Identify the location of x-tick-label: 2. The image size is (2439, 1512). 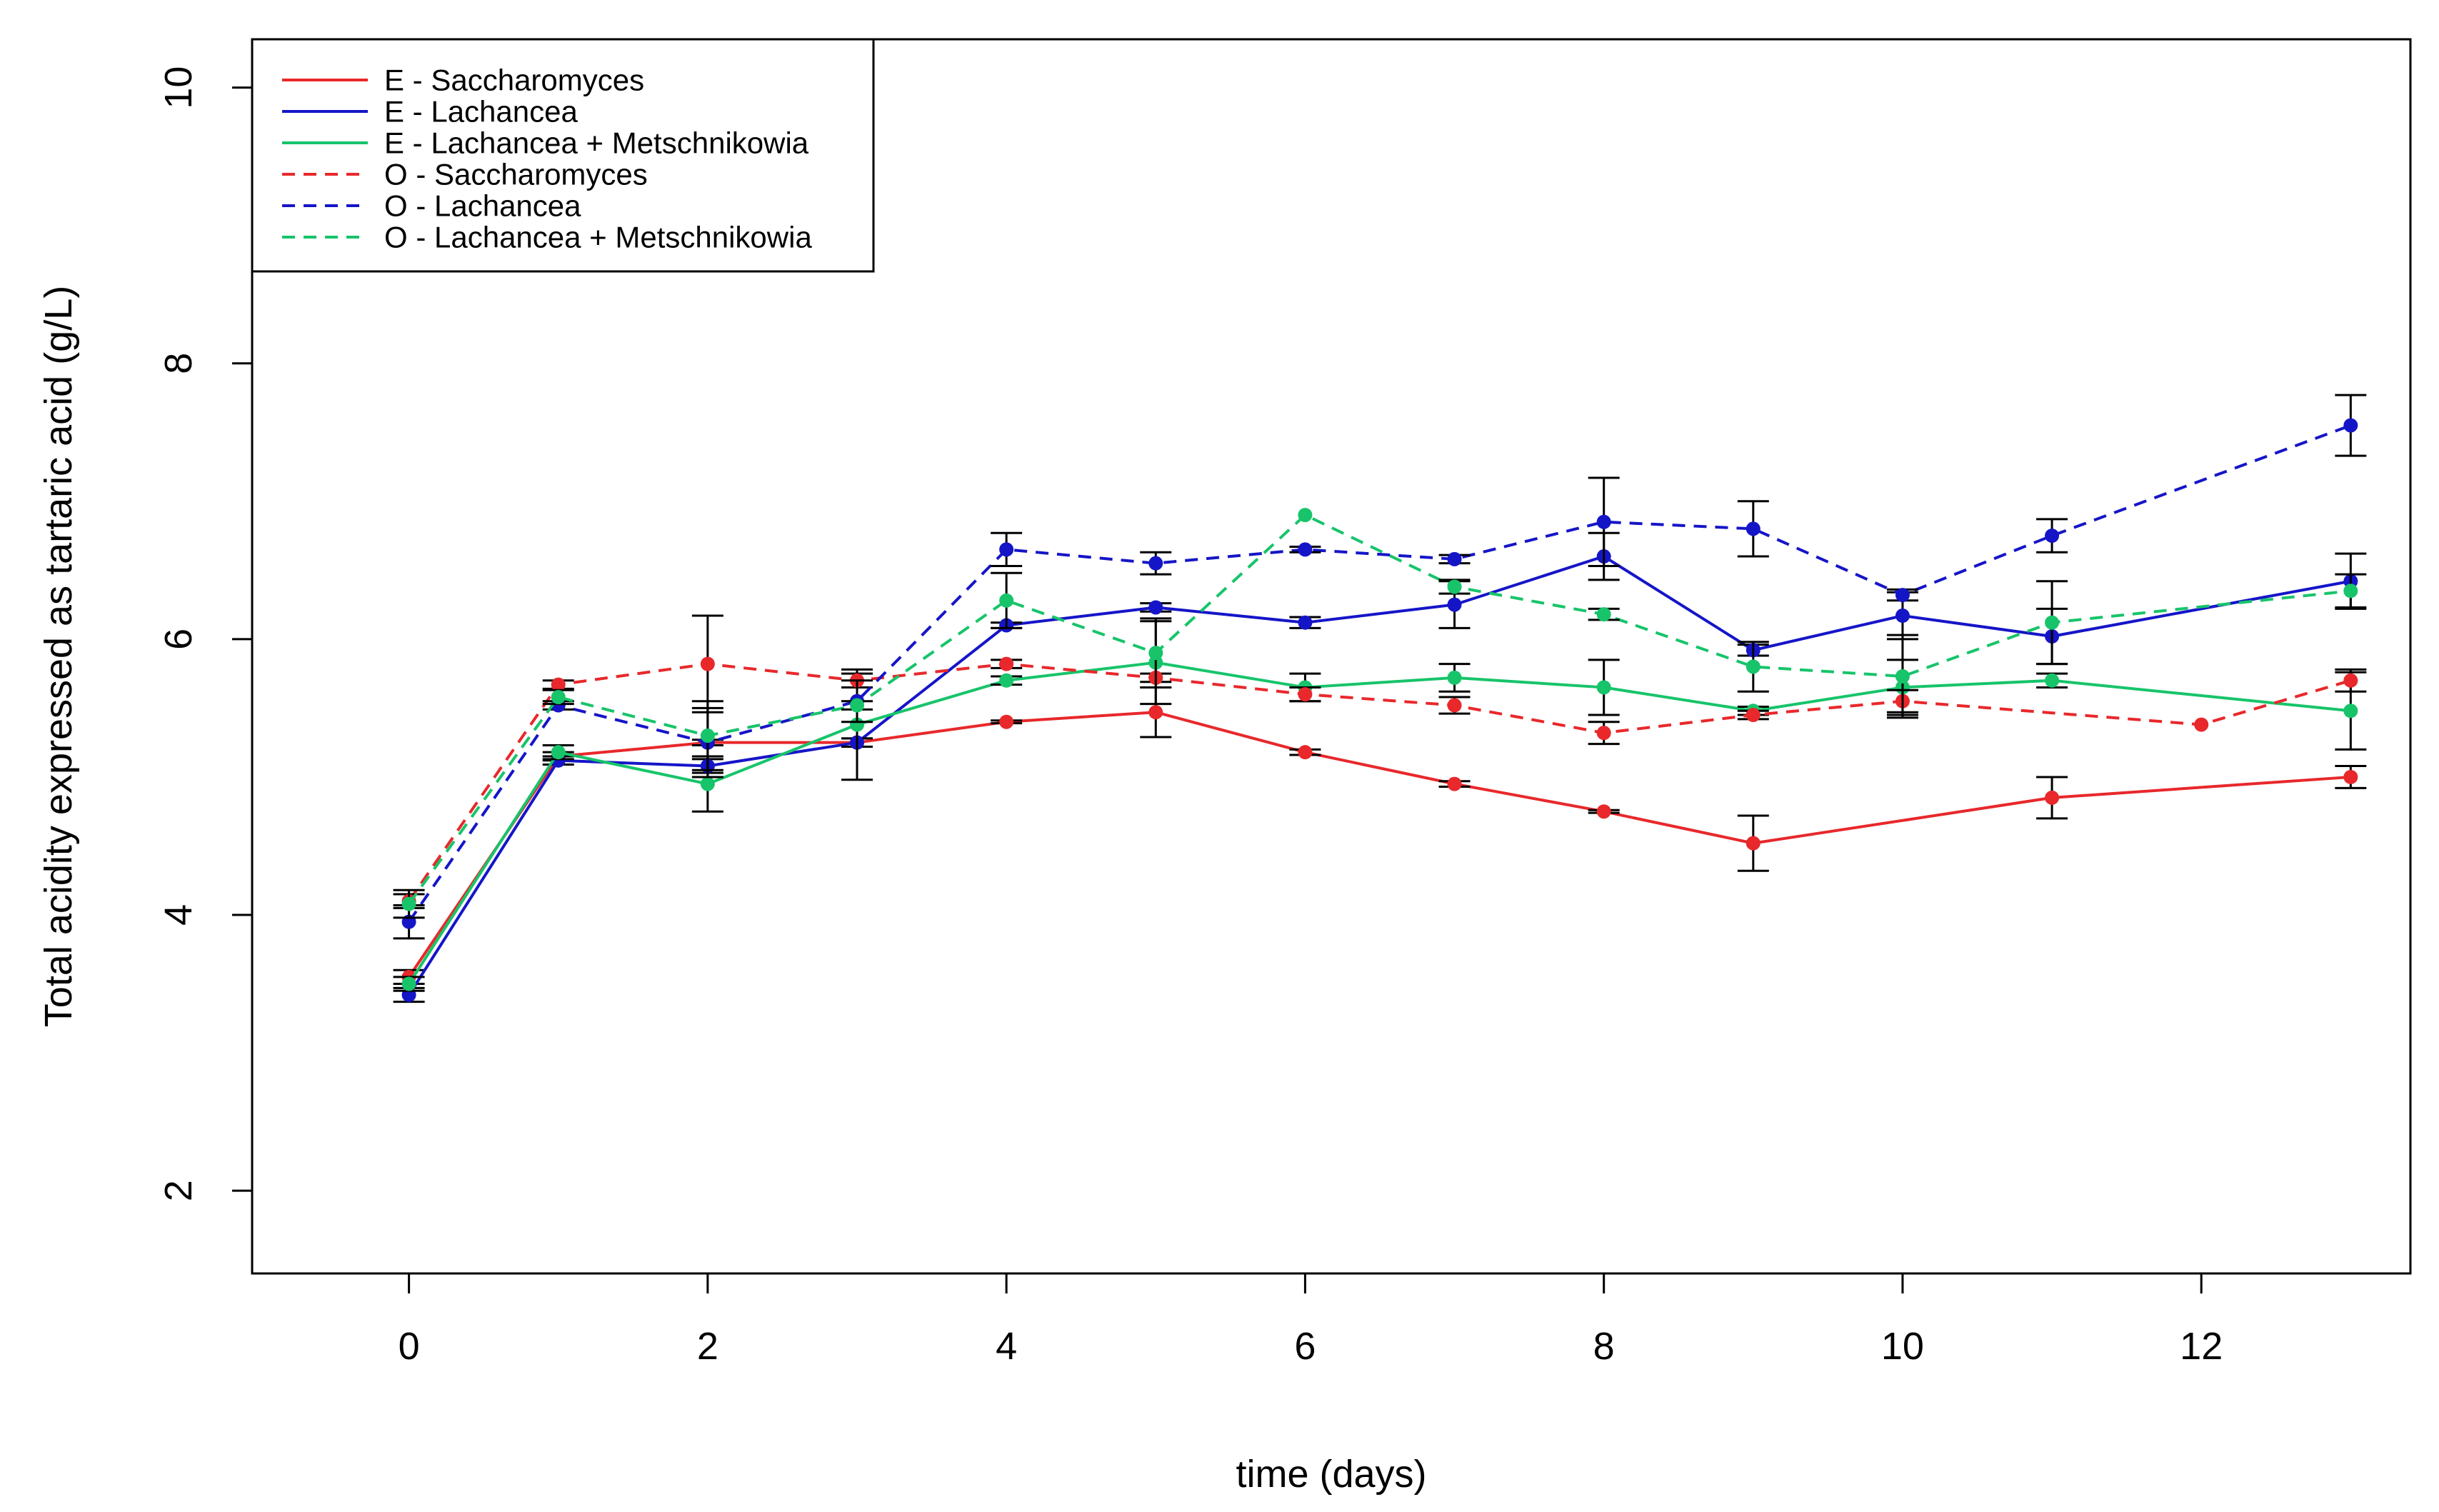
(707, 1346).